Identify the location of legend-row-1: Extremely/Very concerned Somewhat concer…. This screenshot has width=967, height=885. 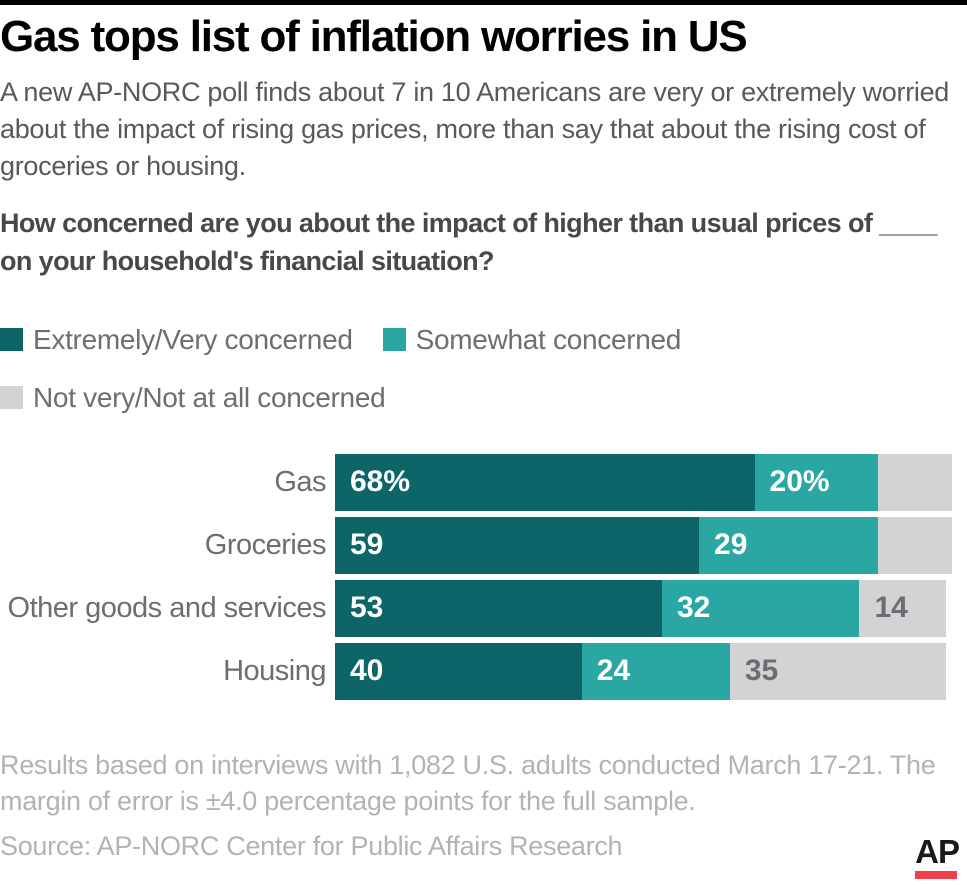
(483, 340).